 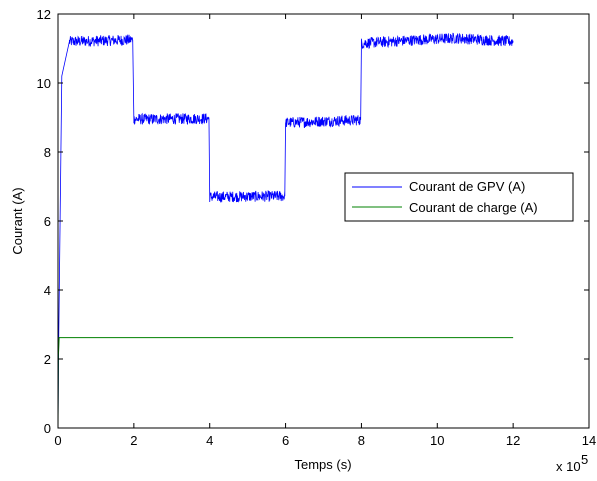 What do you see at coordinates (459, 197) in the screenshot?
I see `legend: Courant de GPV (A) Courant de charge (A)` at bounding box center [459, 197].